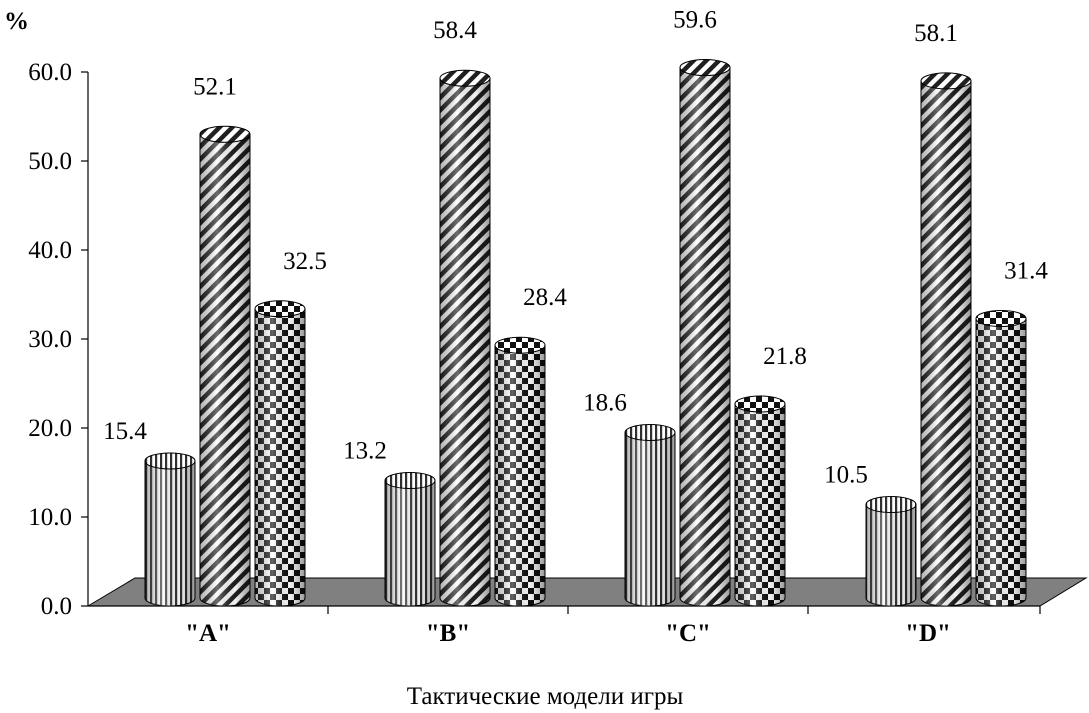 This screenshot has width=1089, height=713. Describe the element at coordinates (50, 161) in the screenshot. I see `y-tick-label: 50.0` at that location.